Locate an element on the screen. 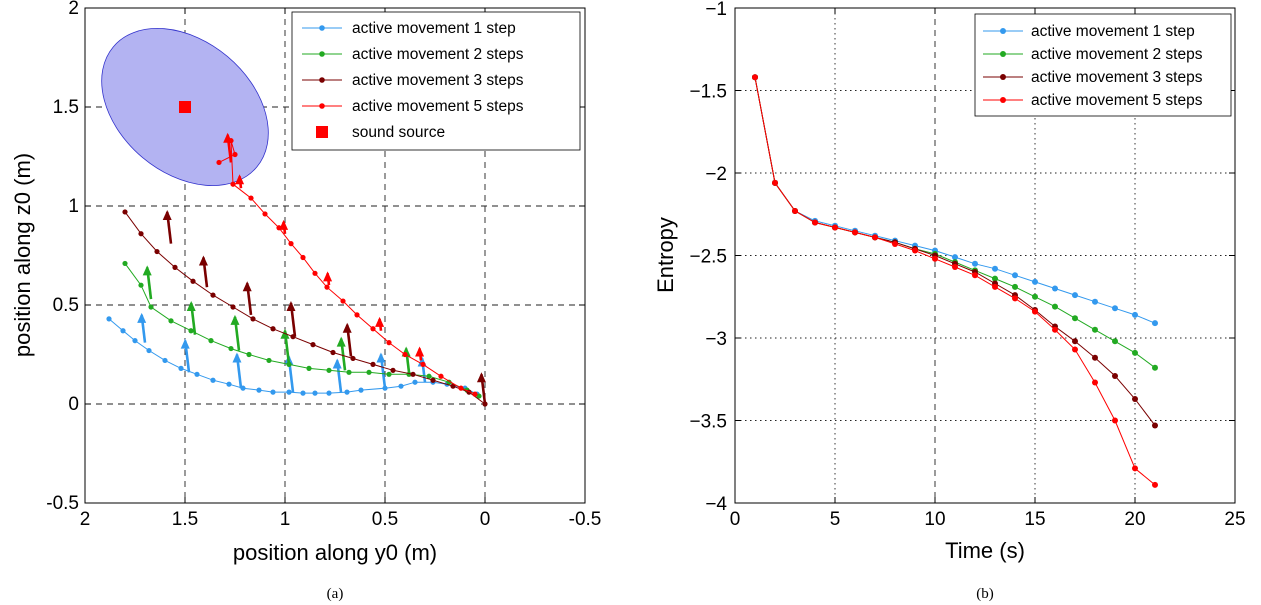 This screenshot has width=1261, height=605. series-line is located at coordinates (302, 330).